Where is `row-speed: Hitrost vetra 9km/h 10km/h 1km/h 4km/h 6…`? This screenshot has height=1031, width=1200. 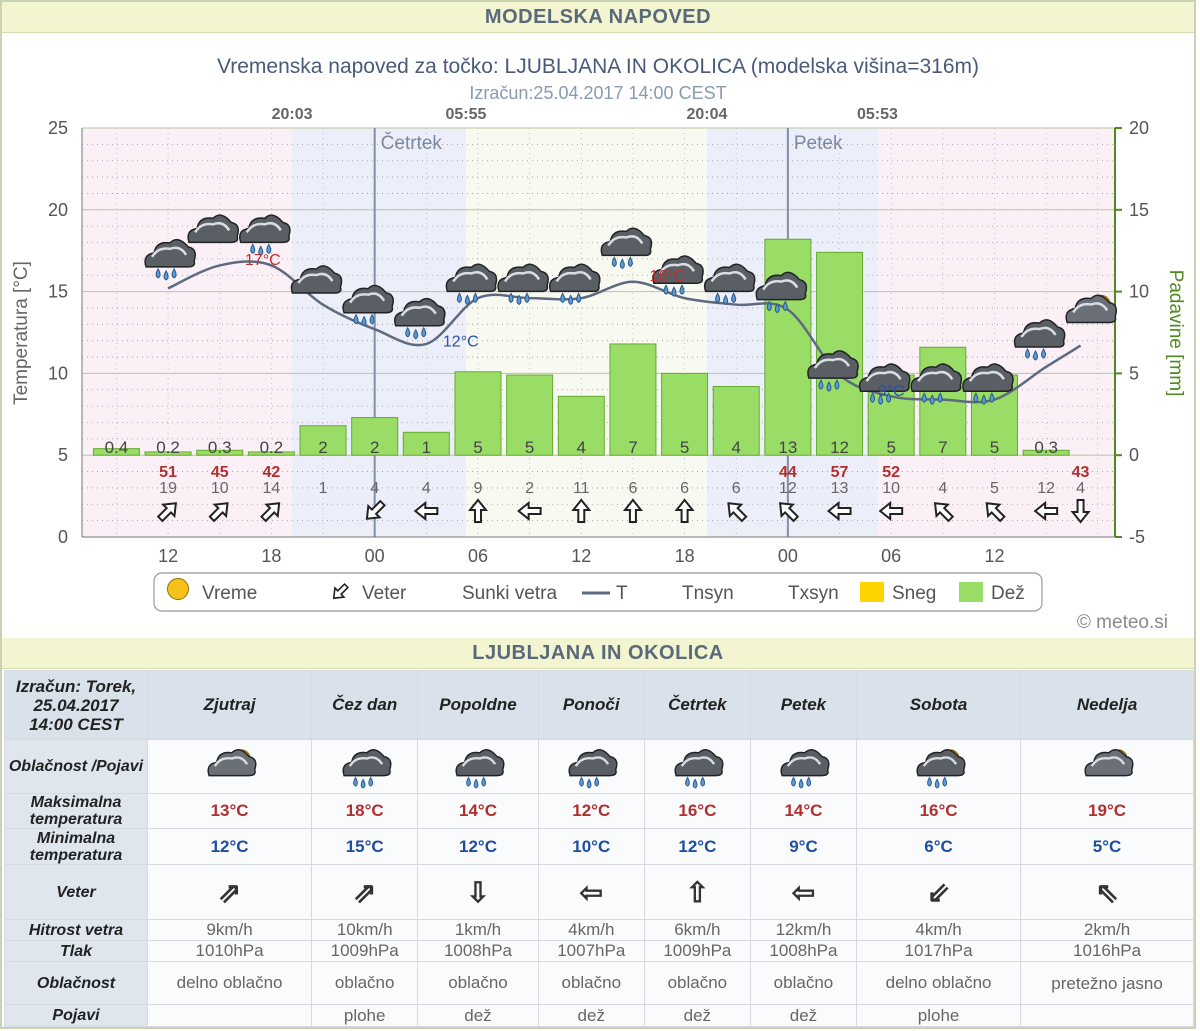 row-speed: Hitrost vetra 9km/h 10km/h 1km/h 4km/h 6… is located at coordinates (599, 930).